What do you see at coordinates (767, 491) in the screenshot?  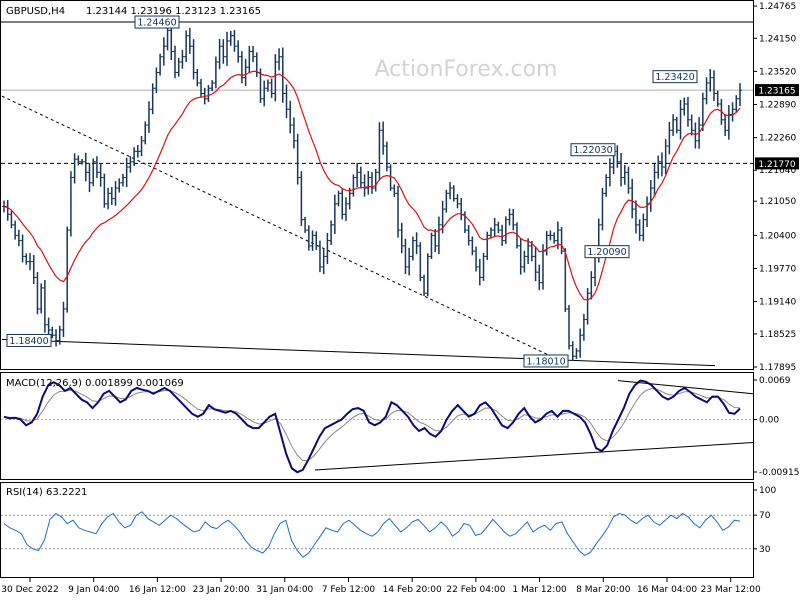 I see `rsi-tick-label: 100` at bounding box center [767, 491].